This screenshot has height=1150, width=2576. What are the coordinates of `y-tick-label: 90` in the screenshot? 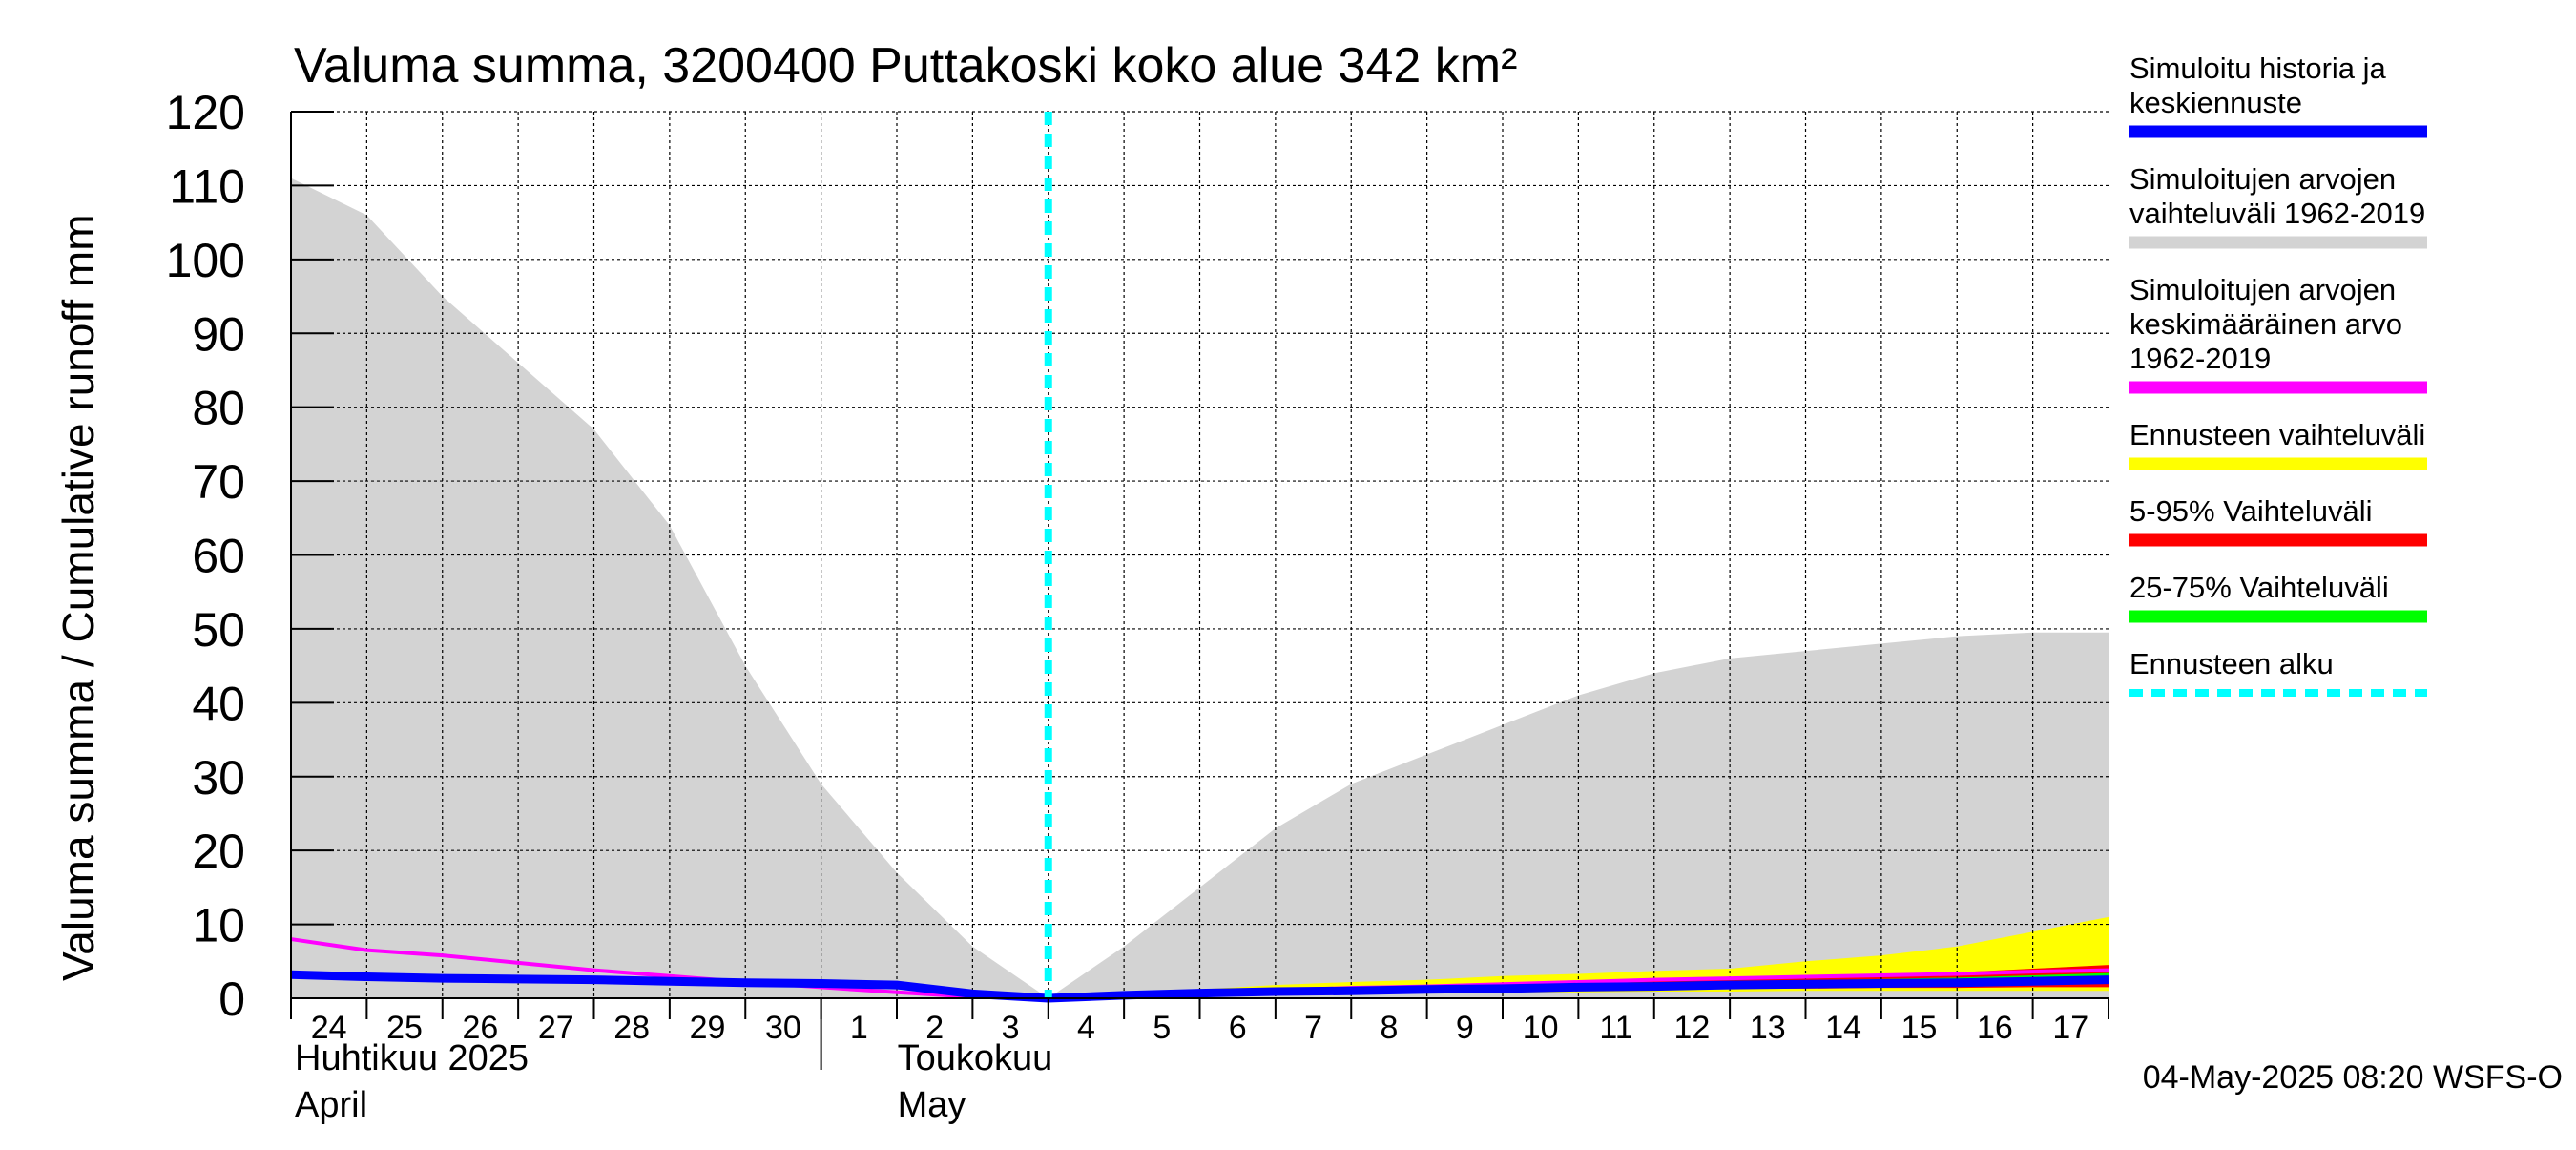 It's located at (218, 334).